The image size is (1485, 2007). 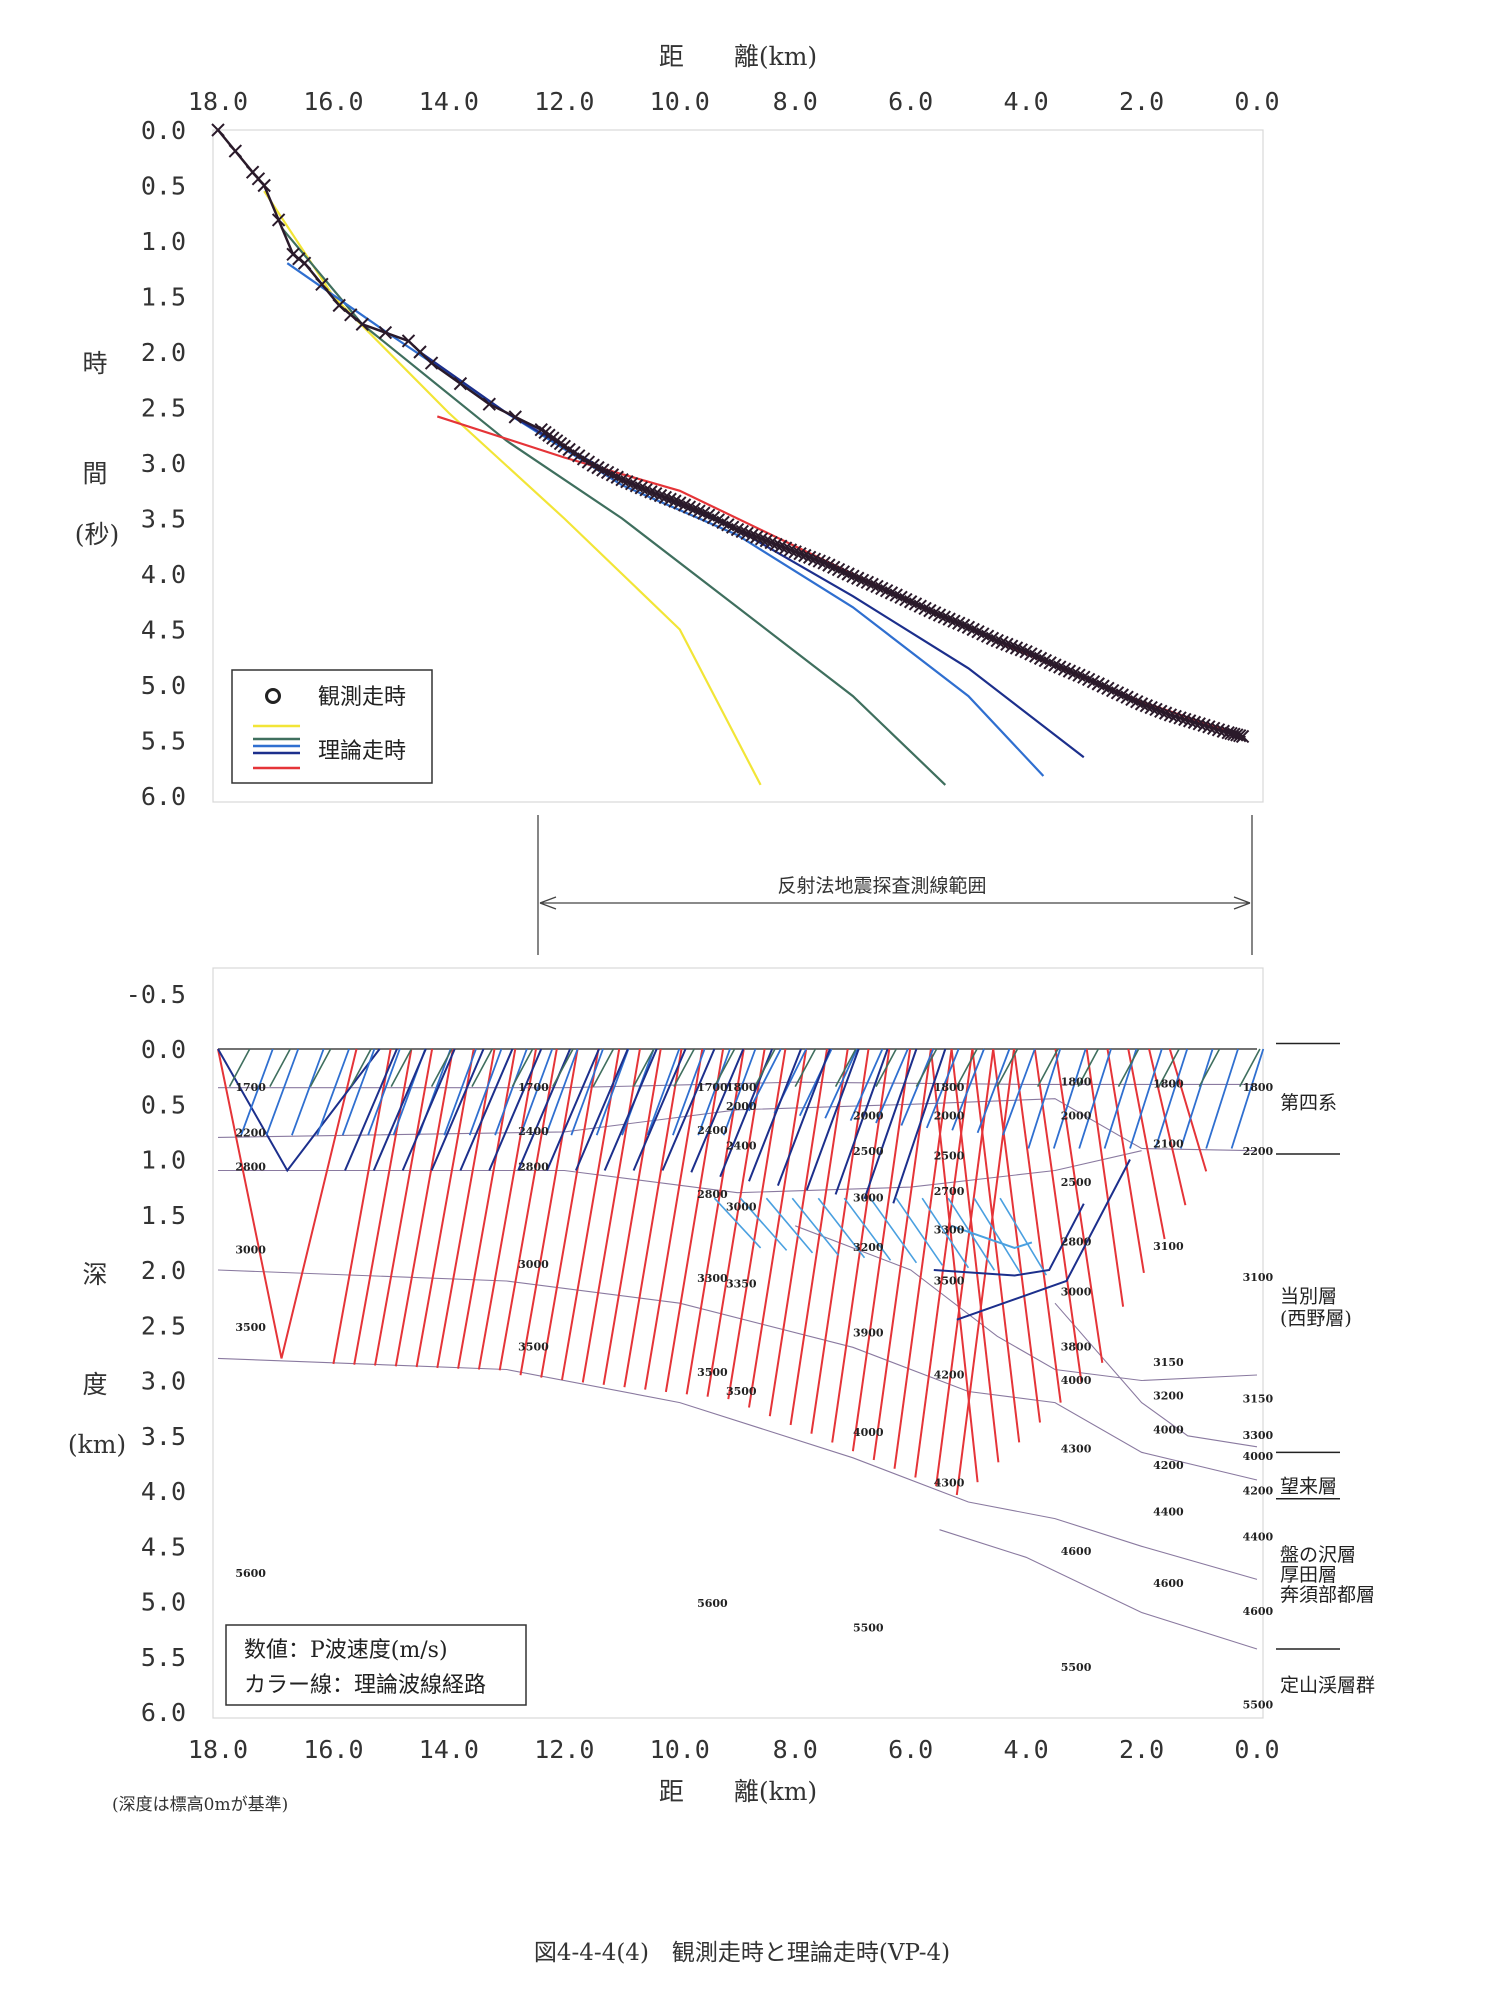 What do you see at coordinates (680, 101) in the screenshot?
I see `travel-time-x-tick-label: 10.0` at bounding box center [680, 101].